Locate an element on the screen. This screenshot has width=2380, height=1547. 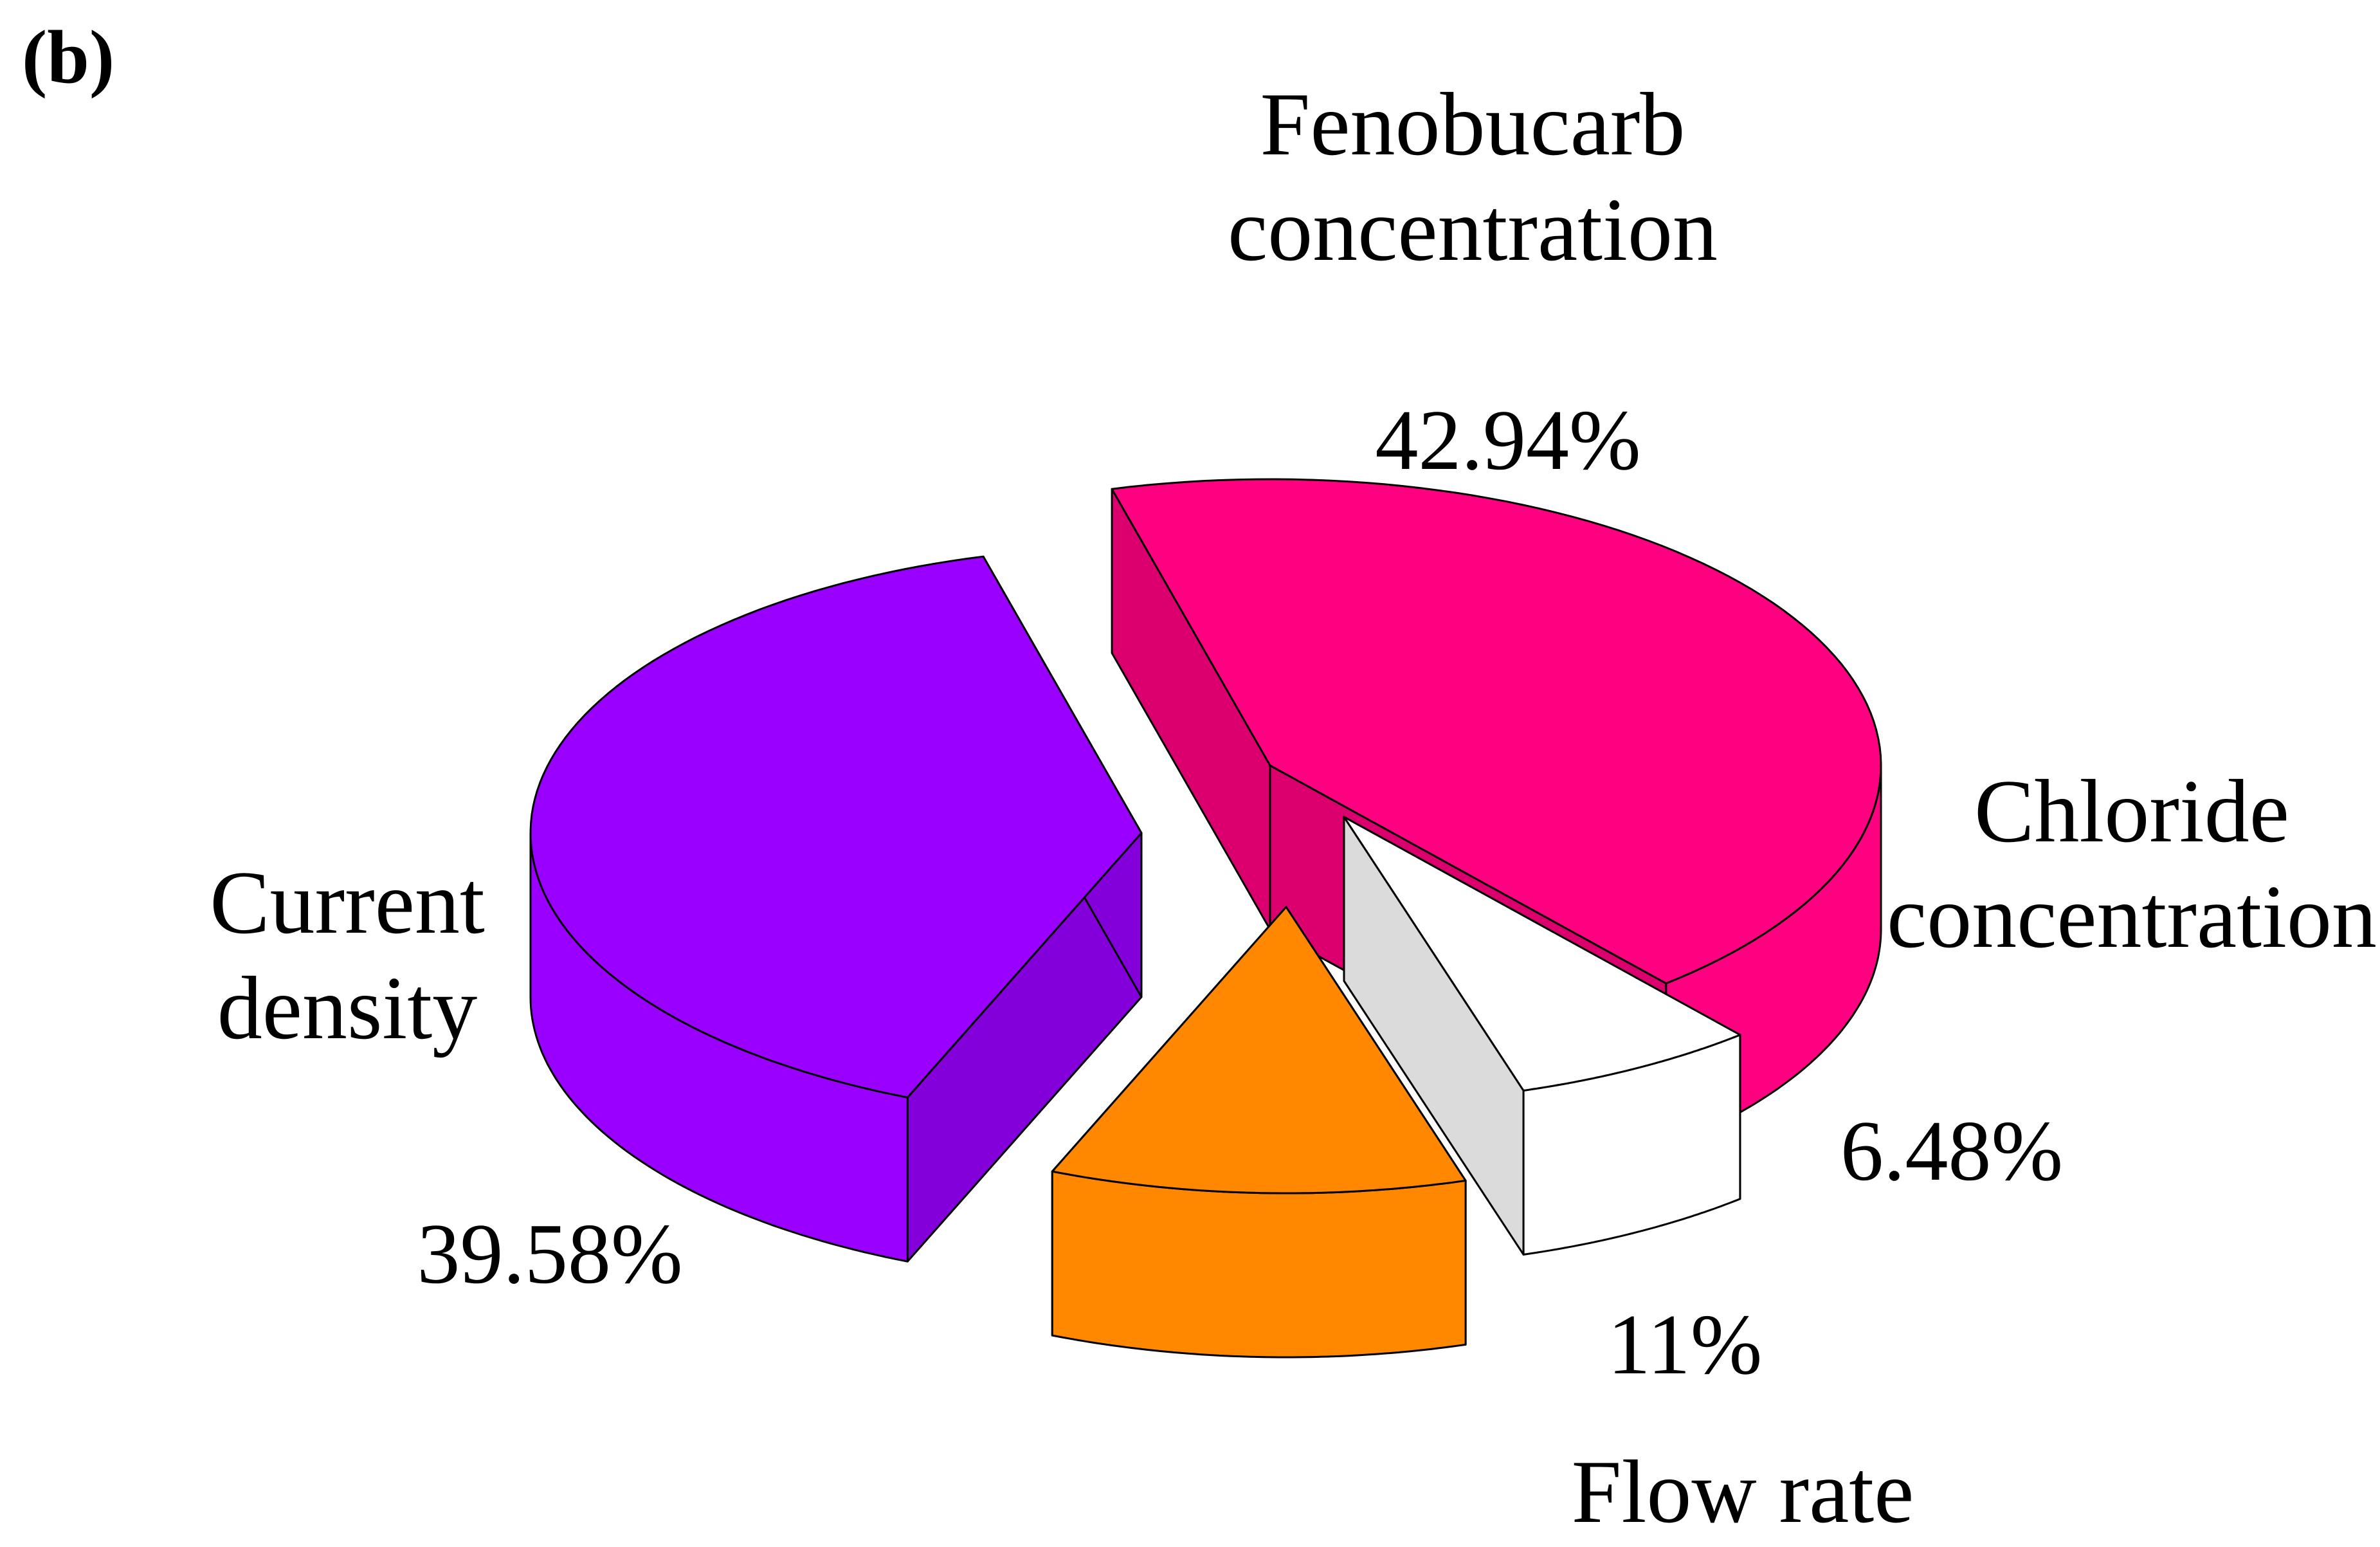
slice-name-label: Current density is located at coordinates (347, 955).